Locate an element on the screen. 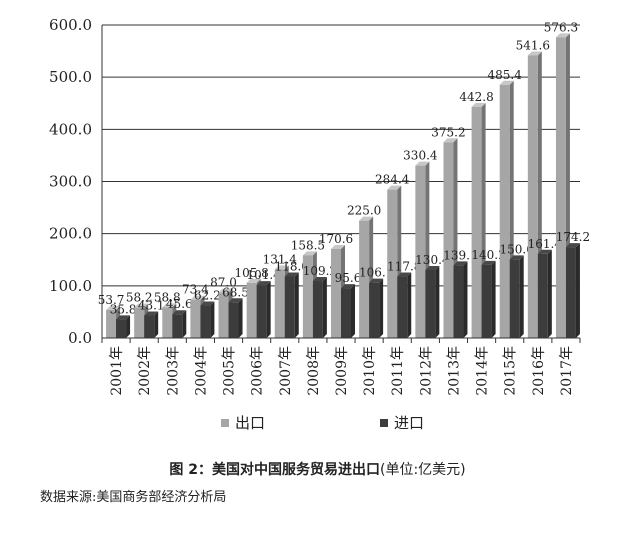 The height and width of the screenshot is (540, 635). data-label: 330.4 is located at coordinates (420, 156).